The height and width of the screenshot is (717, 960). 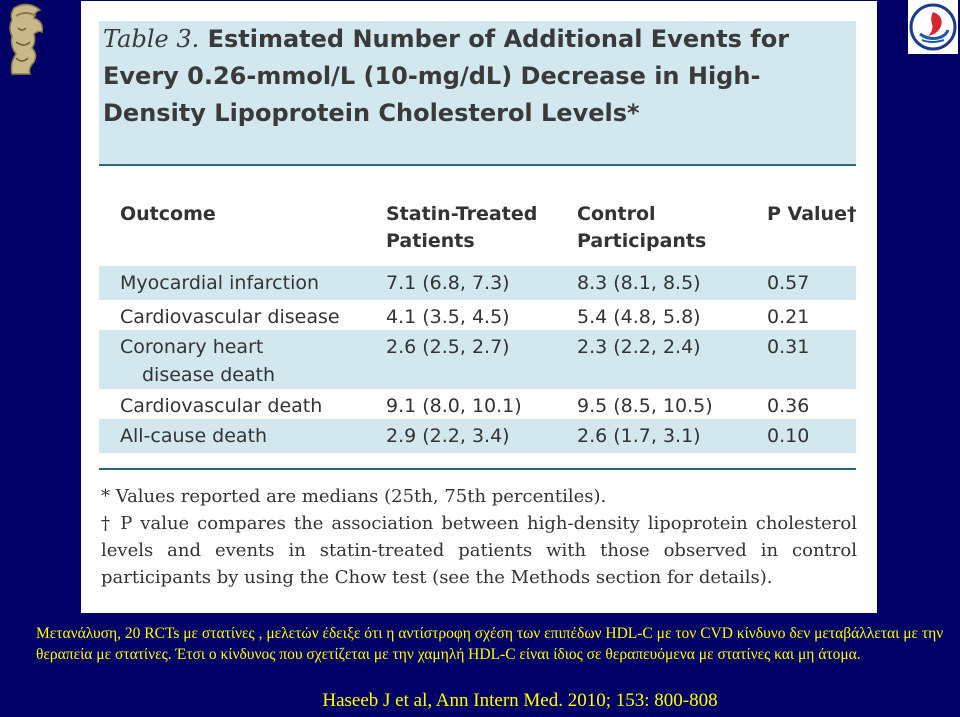 I want to click on cell-statin: 4.1 (3.5, 4.5), so click(x=448, y=317).